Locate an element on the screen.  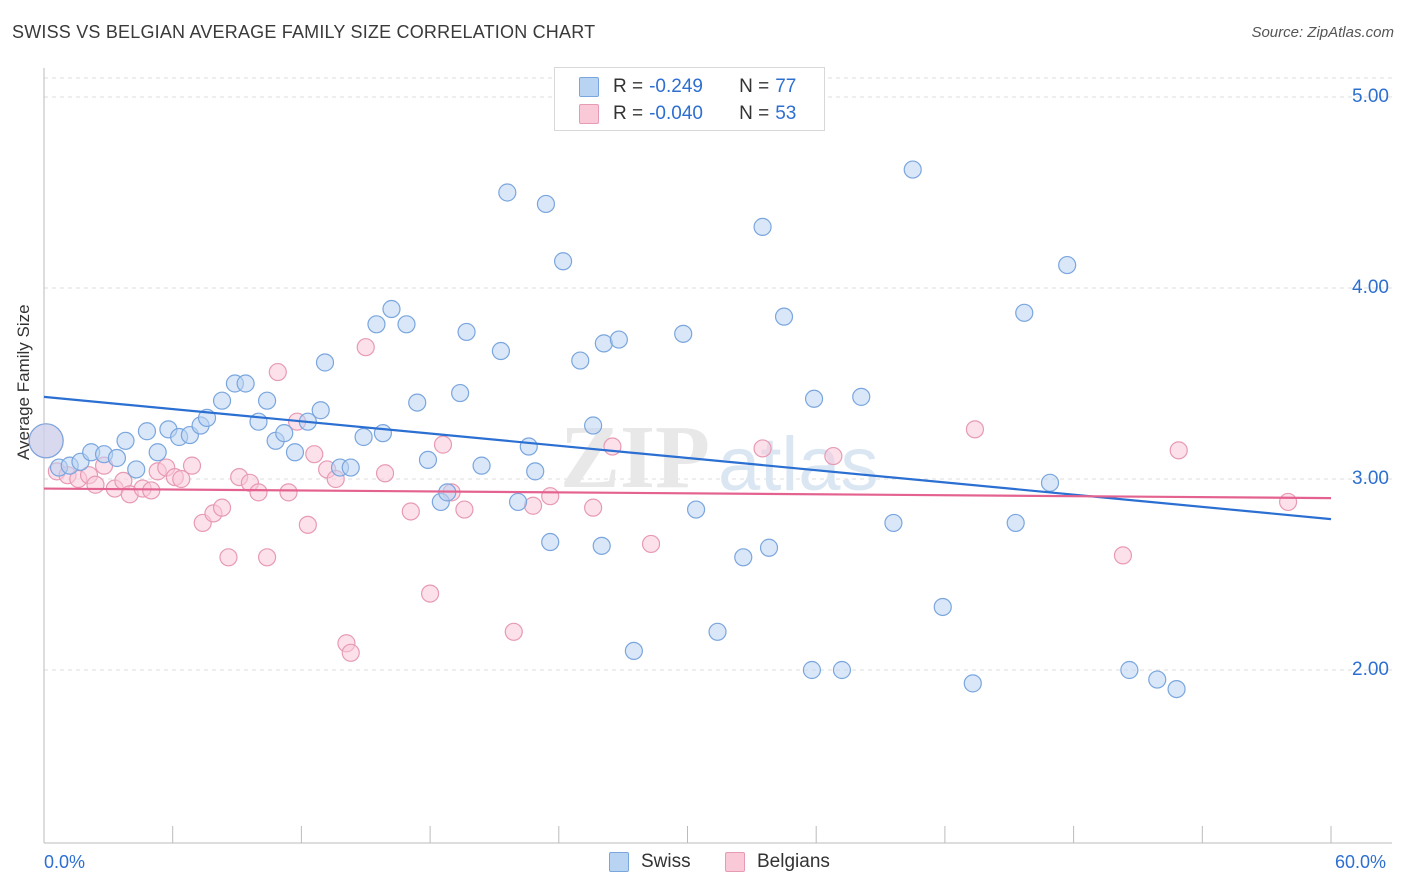
correlation-legend: R = -0.249 N = 77 R = -0.040 N = 53 is located at coordinates (689, 99).